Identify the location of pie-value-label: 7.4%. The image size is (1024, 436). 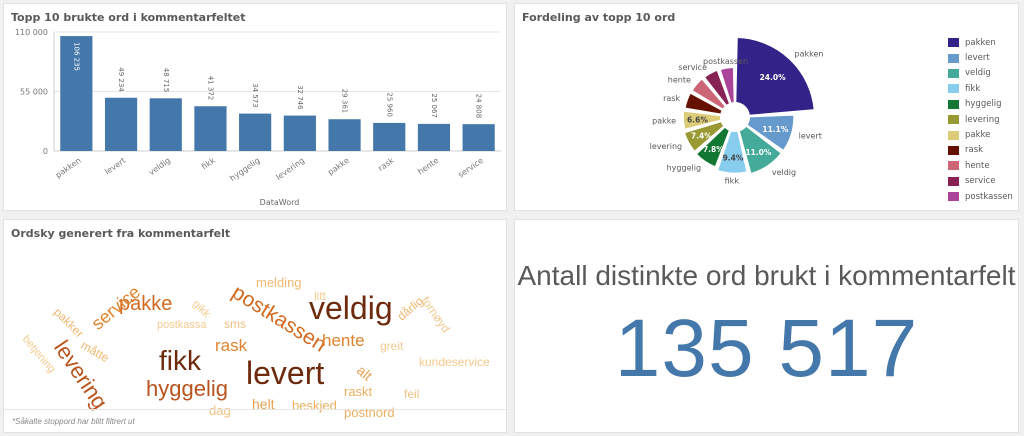
(701, 136).